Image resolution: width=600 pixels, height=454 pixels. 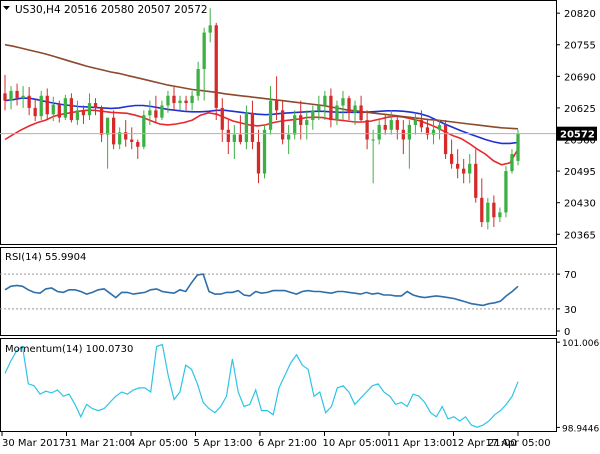 I want to click on time-tick-label: 17 Apr 05:00, so click(x=517, y=443).